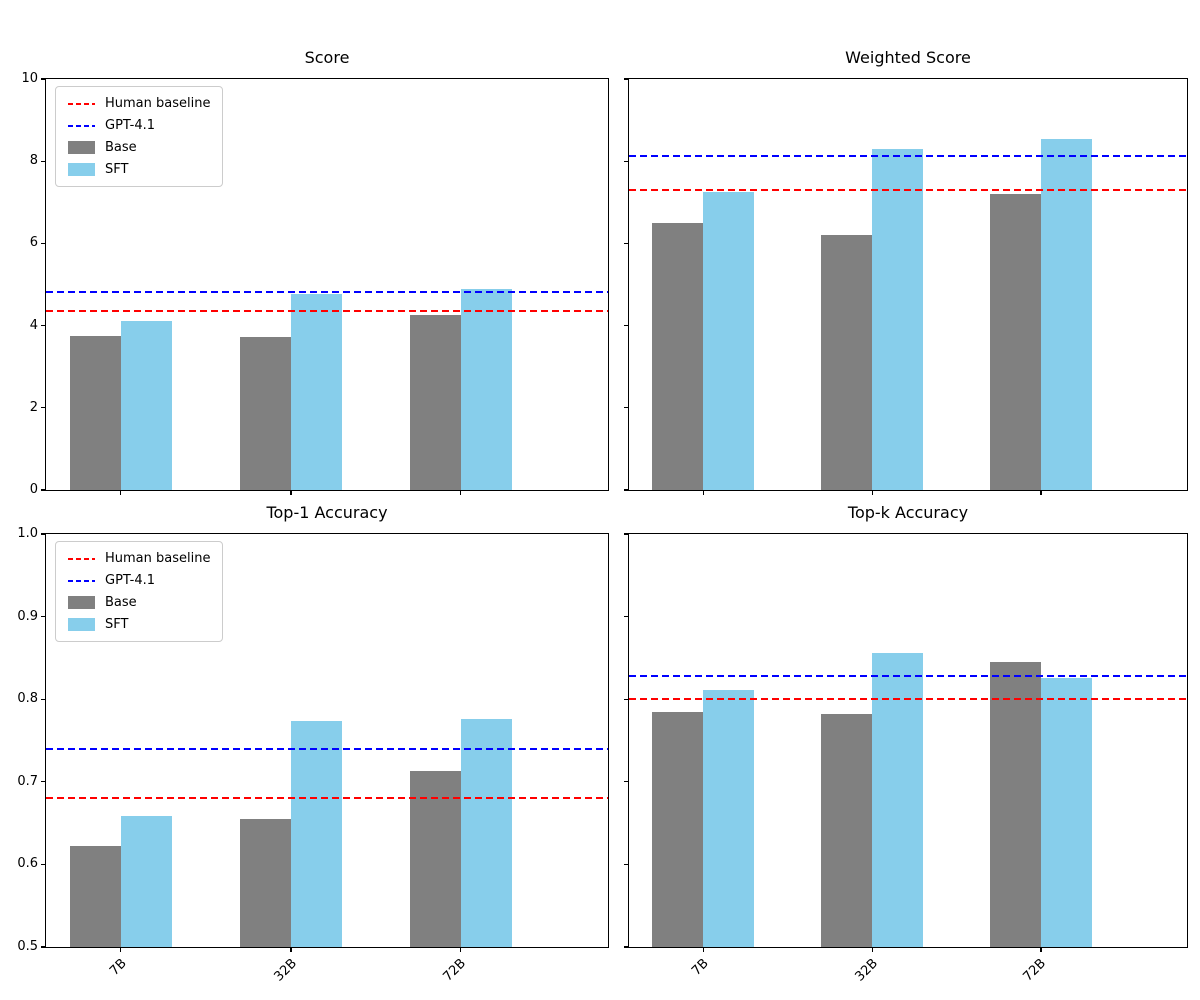 The image size is (1200, 1000). I want to click on legend-item-human-baseline: Human baseline, so click(139, 103).